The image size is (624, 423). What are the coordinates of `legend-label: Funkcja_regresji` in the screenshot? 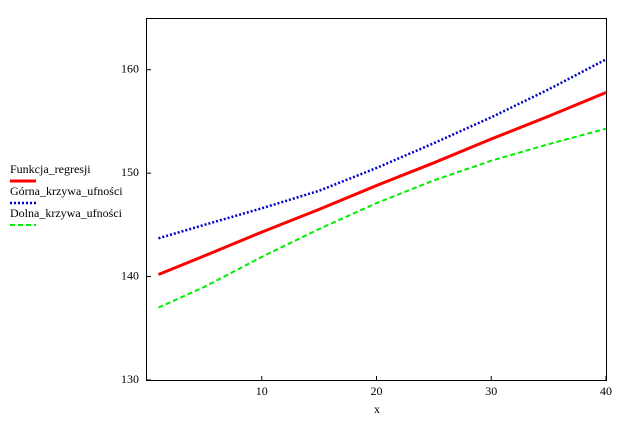 It's located at (50, 169).